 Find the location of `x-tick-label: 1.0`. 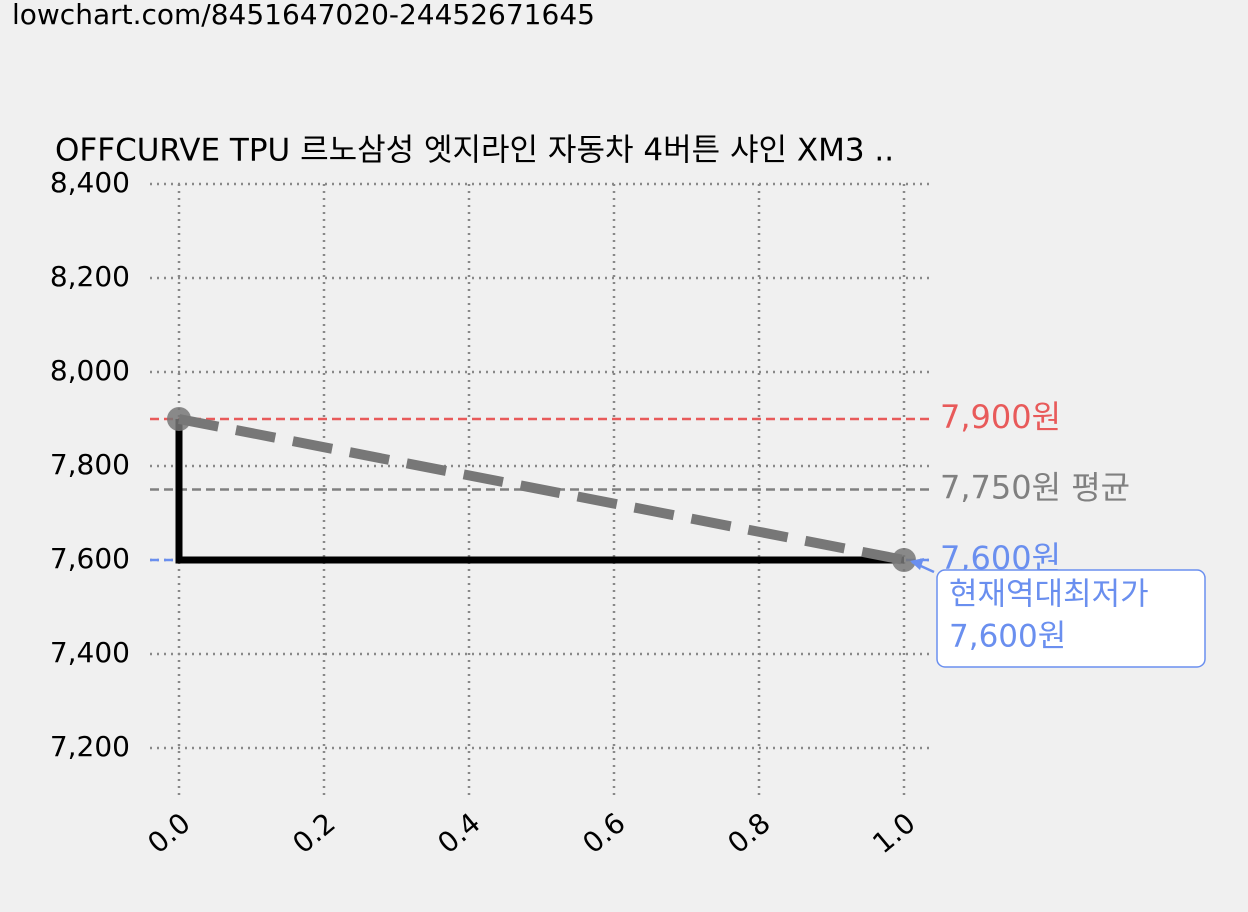

x-tick-label: 1.0 is located at coordinates (893, 833).